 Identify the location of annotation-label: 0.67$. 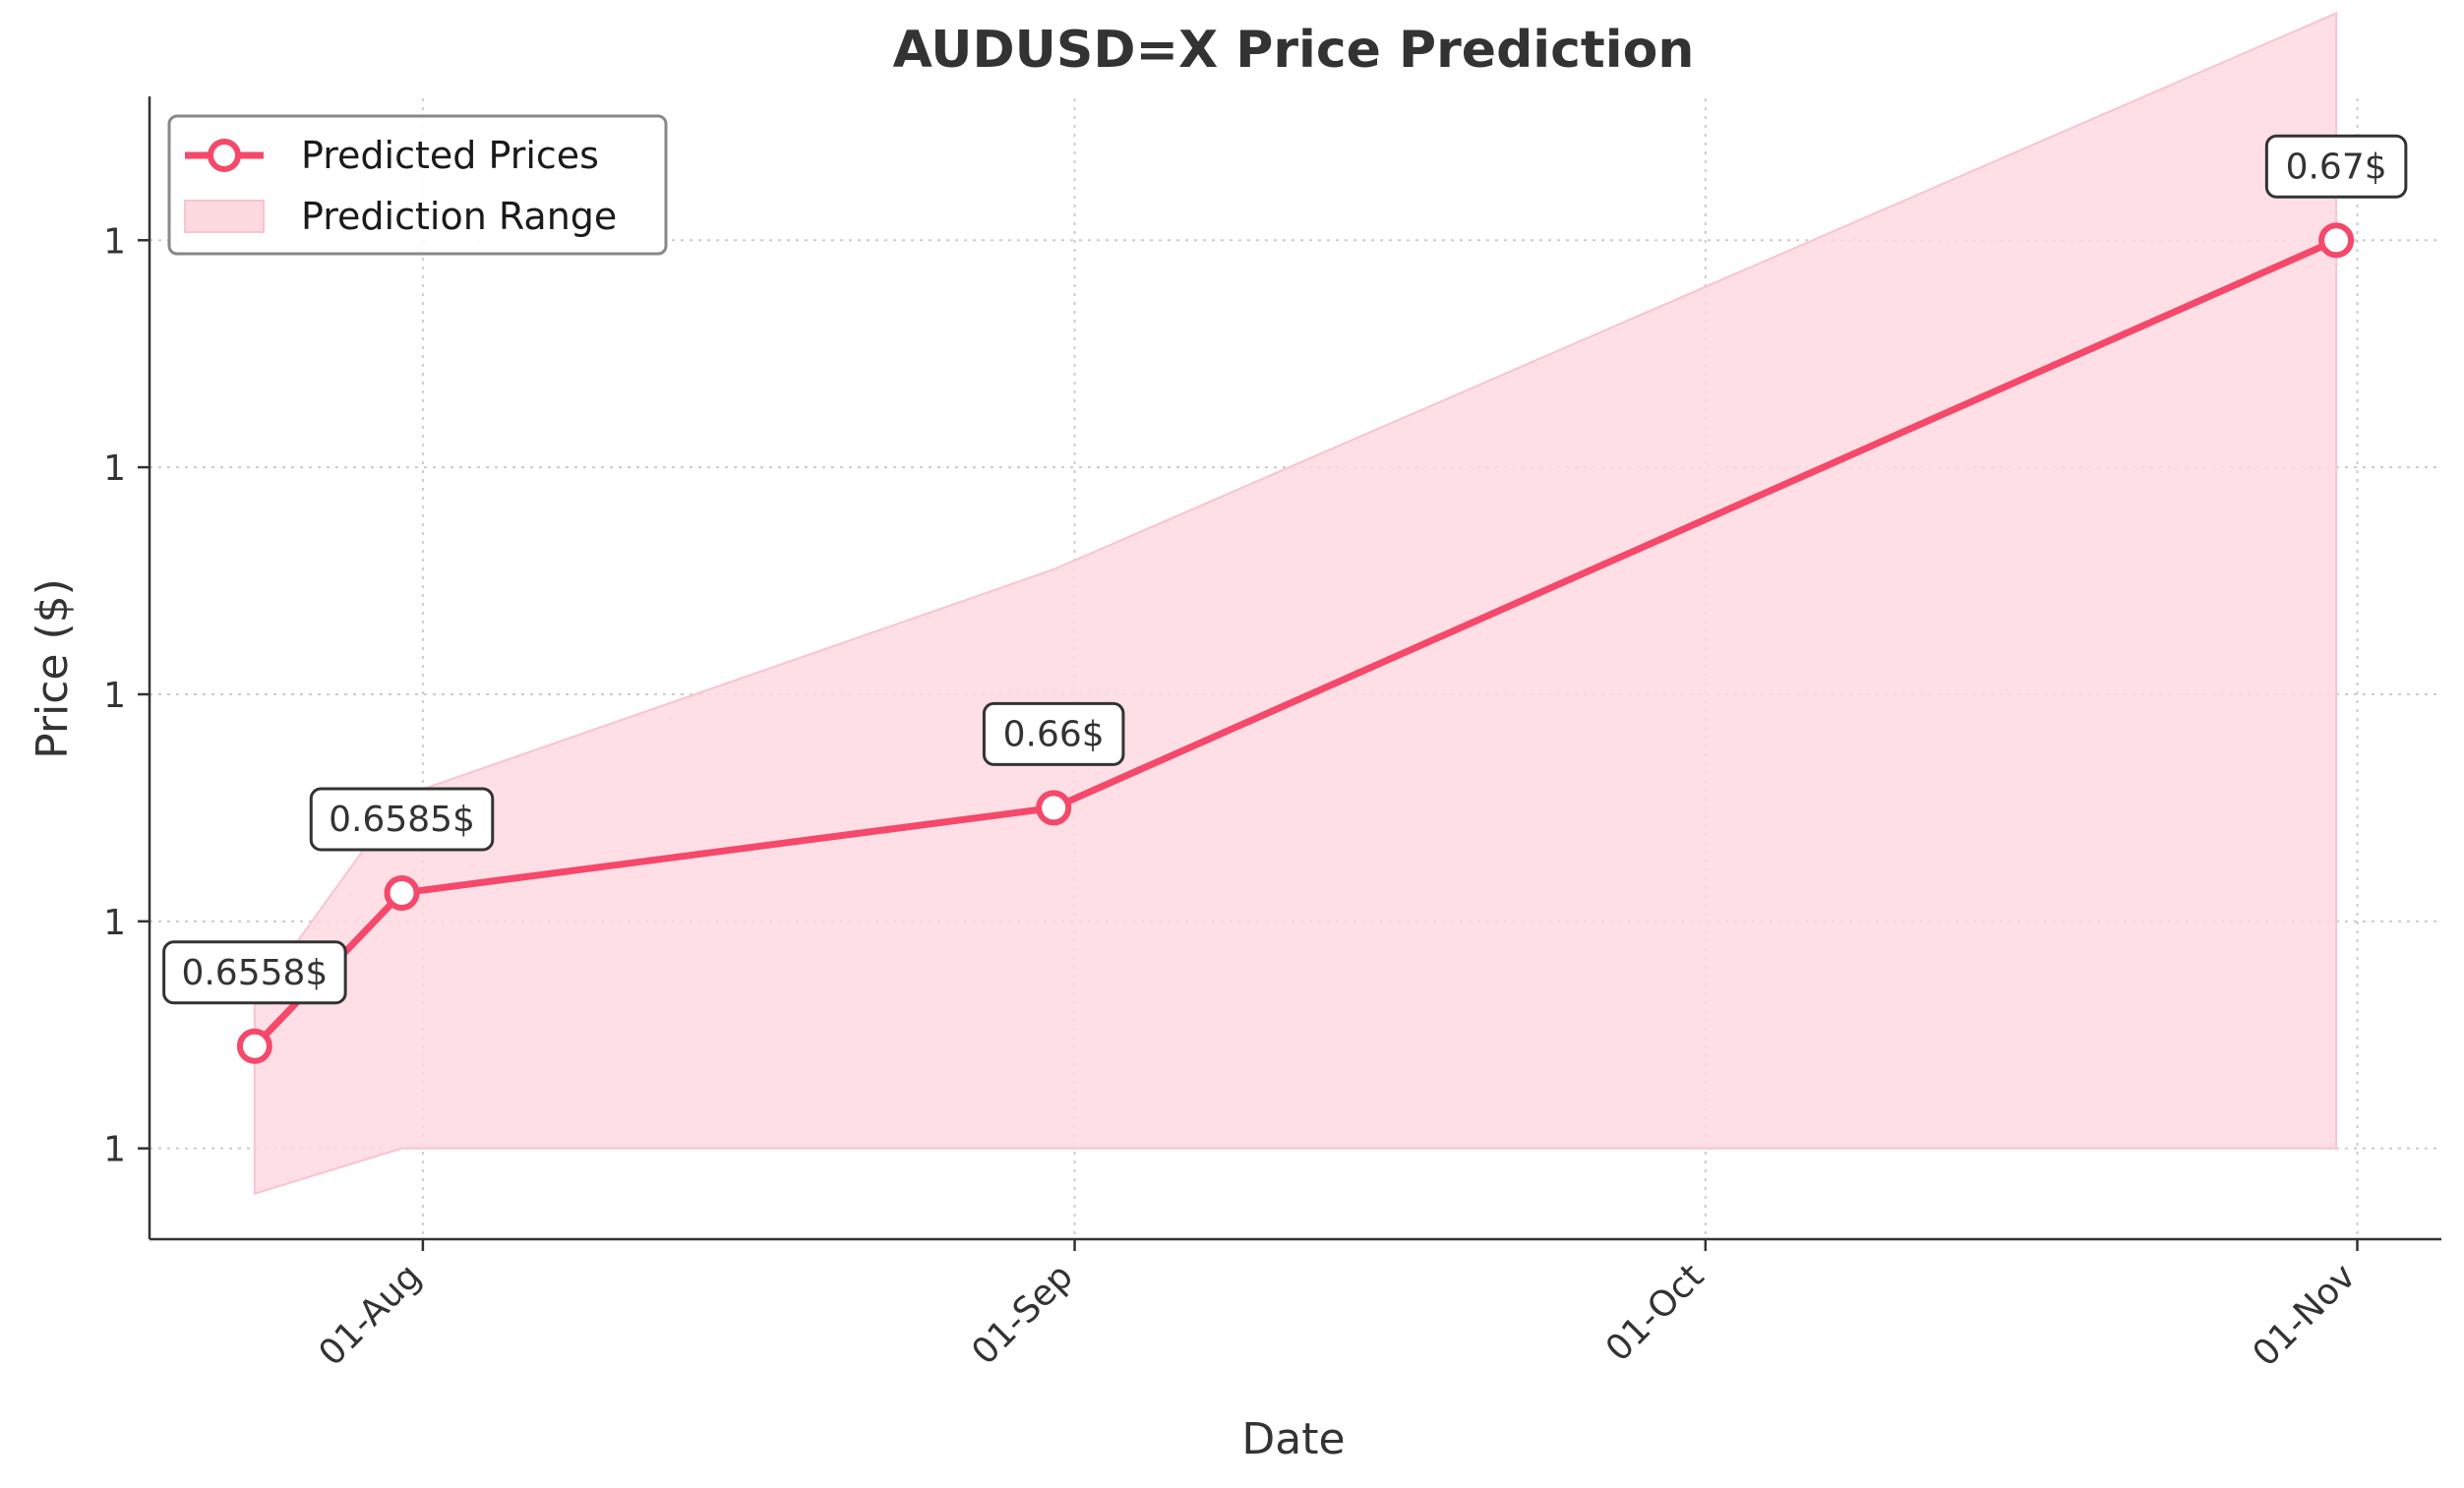
(2337, 167).